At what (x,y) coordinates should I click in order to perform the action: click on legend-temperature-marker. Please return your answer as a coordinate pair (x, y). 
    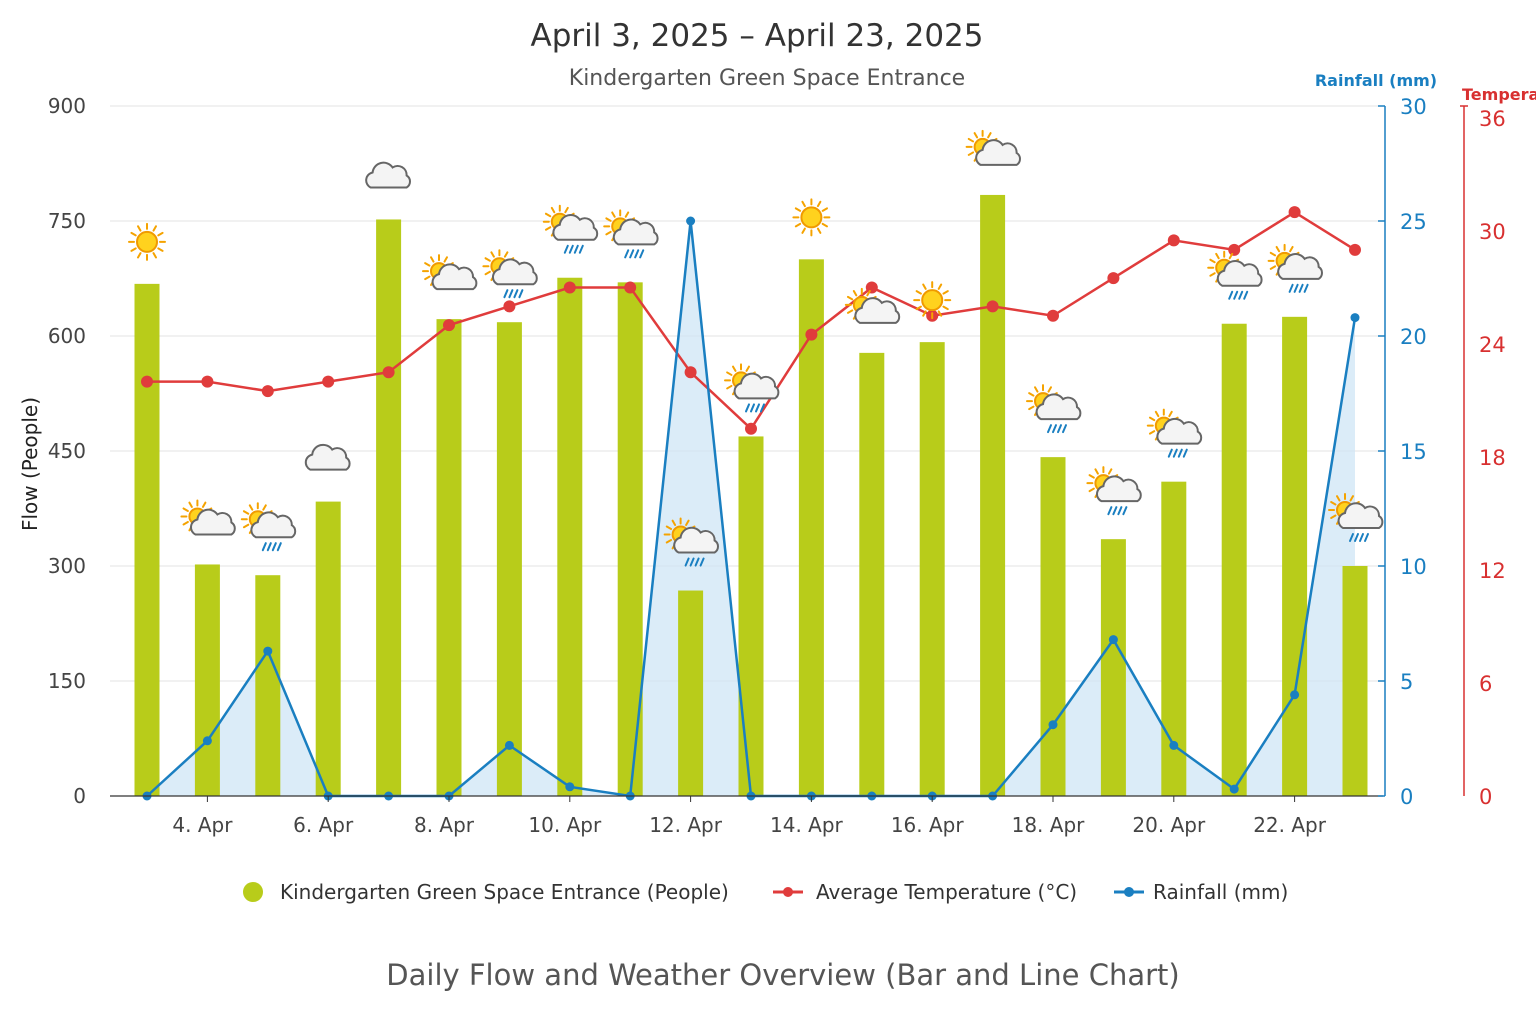
    Looking at the image, I should click on (788, 892).